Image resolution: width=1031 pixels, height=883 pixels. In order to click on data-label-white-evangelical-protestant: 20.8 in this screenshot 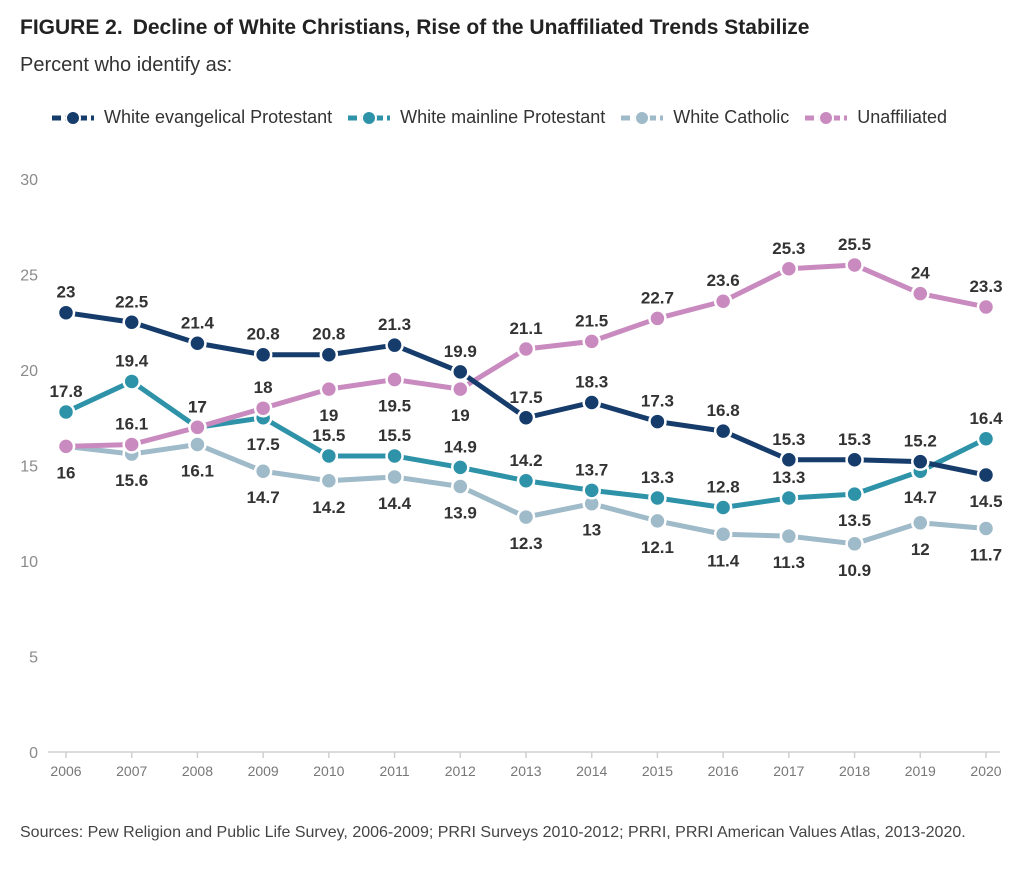, I will do `click(328, 334)`.